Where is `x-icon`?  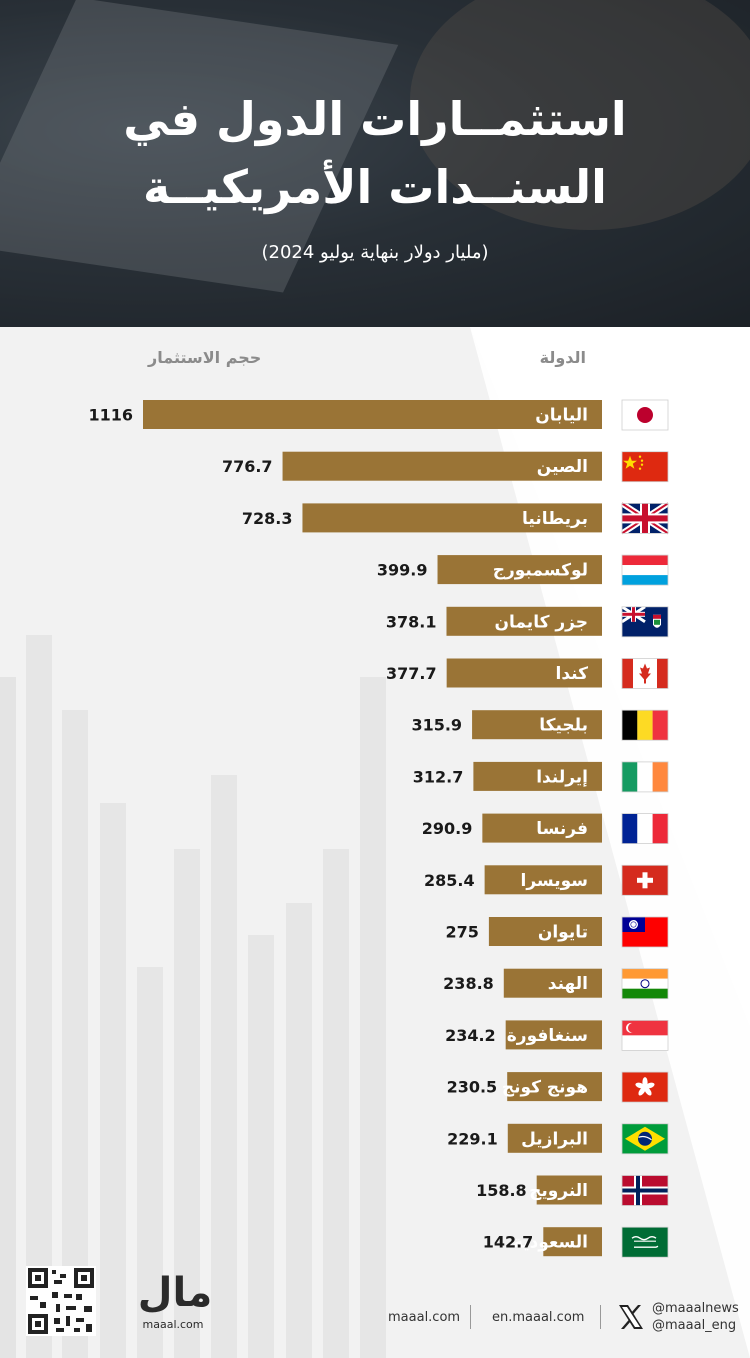 x-icon is located at coordinates (631, 1317).